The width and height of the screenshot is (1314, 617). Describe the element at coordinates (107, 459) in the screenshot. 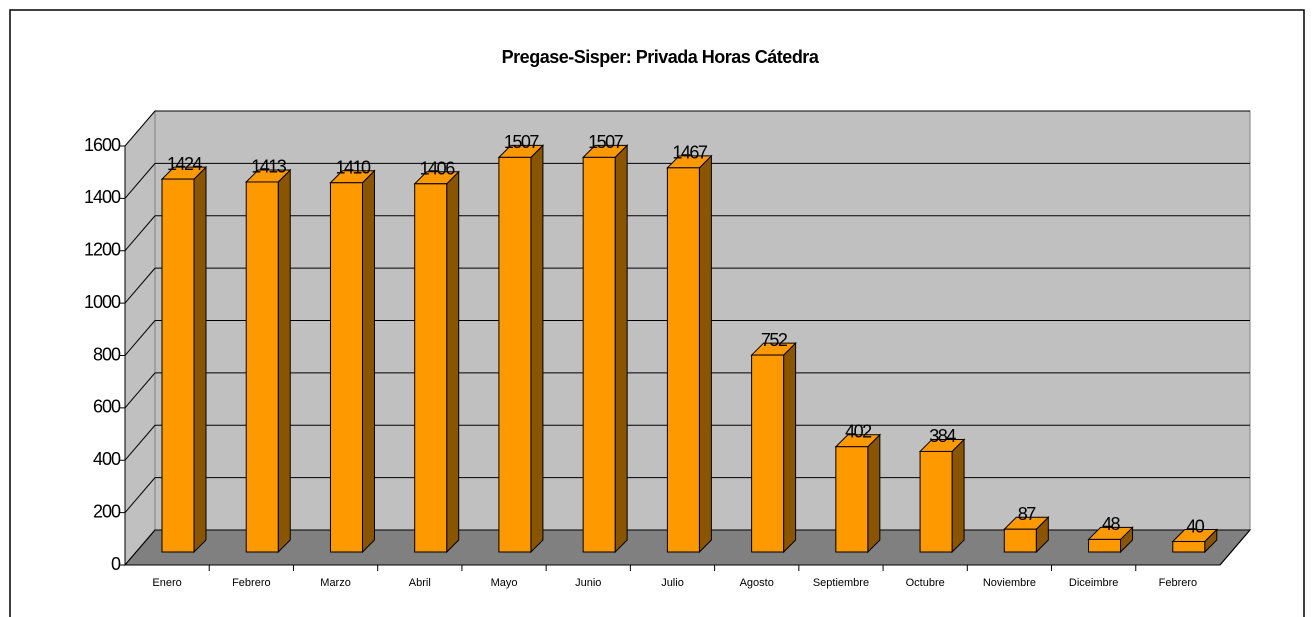

I see `y-tick-label: 400` at that location.